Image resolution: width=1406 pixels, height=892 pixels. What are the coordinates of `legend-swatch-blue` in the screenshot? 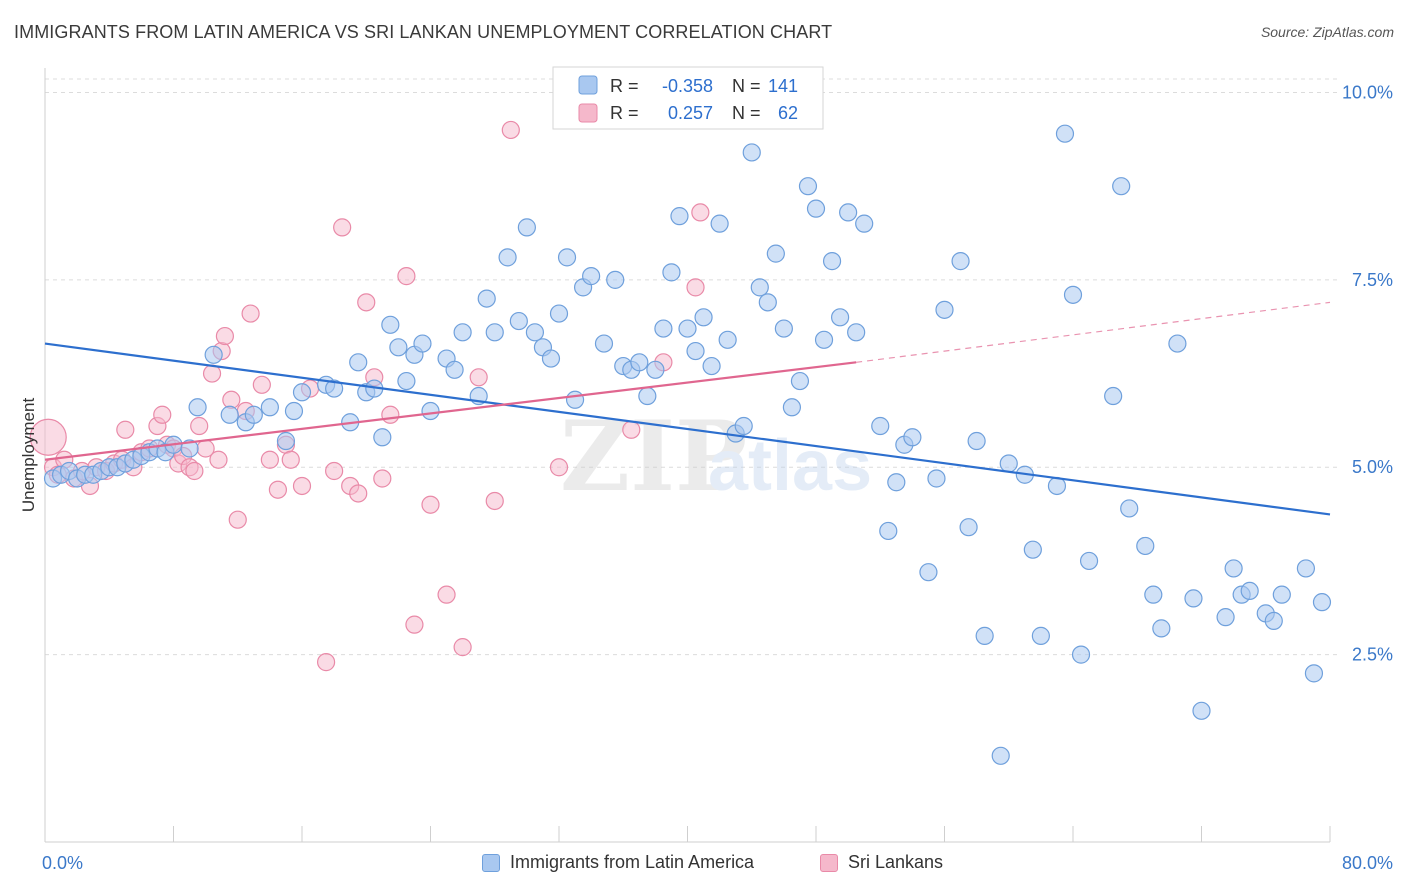 It's located at (491, 862).